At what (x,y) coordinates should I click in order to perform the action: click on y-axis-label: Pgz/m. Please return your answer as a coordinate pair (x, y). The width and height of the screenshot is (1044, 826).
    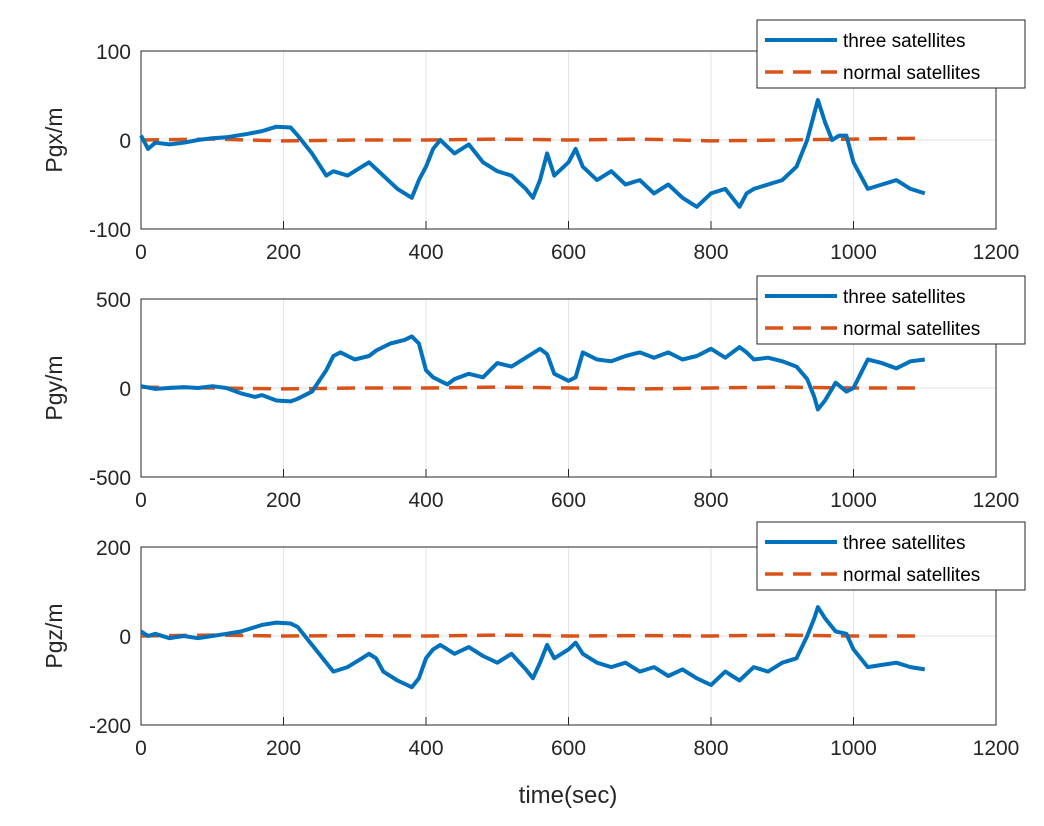
    Looking at the image, I should click on (54, 635).